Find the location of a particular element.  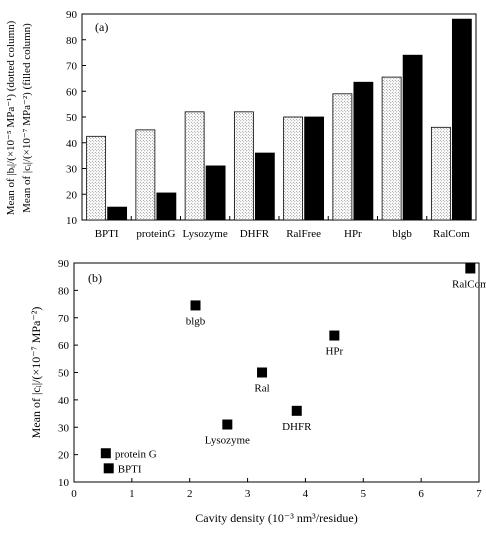

x-tick-label: 2 is located at coordinates (190, 494).